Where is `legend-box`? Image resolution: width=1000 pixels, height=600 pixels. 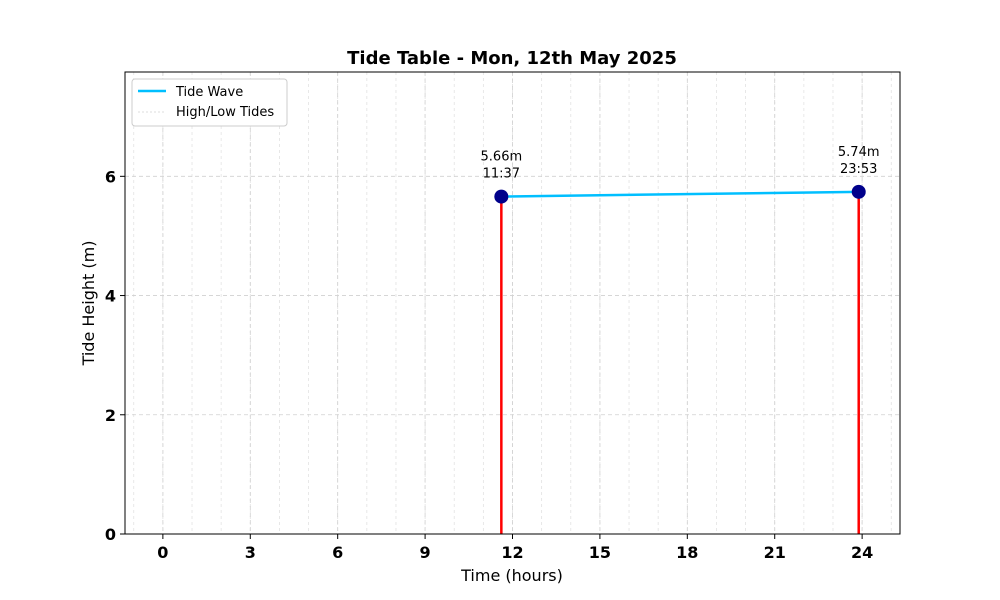 legend-box is located at coordinates (209, 102).